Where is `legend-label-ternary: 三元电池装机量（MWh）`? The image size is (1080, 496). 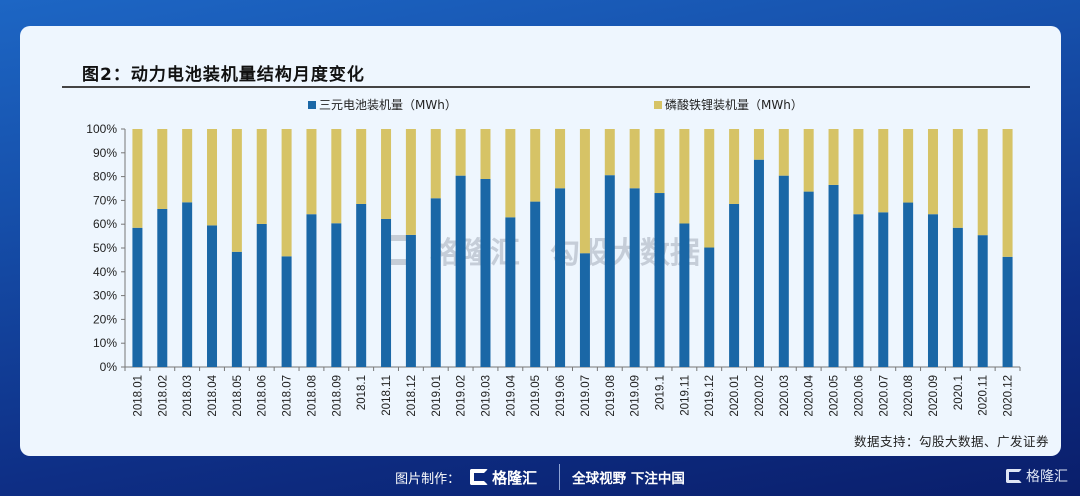 legend-label-ternary: 三元电池装机量（MWh） is located at coordinates (388, 105).